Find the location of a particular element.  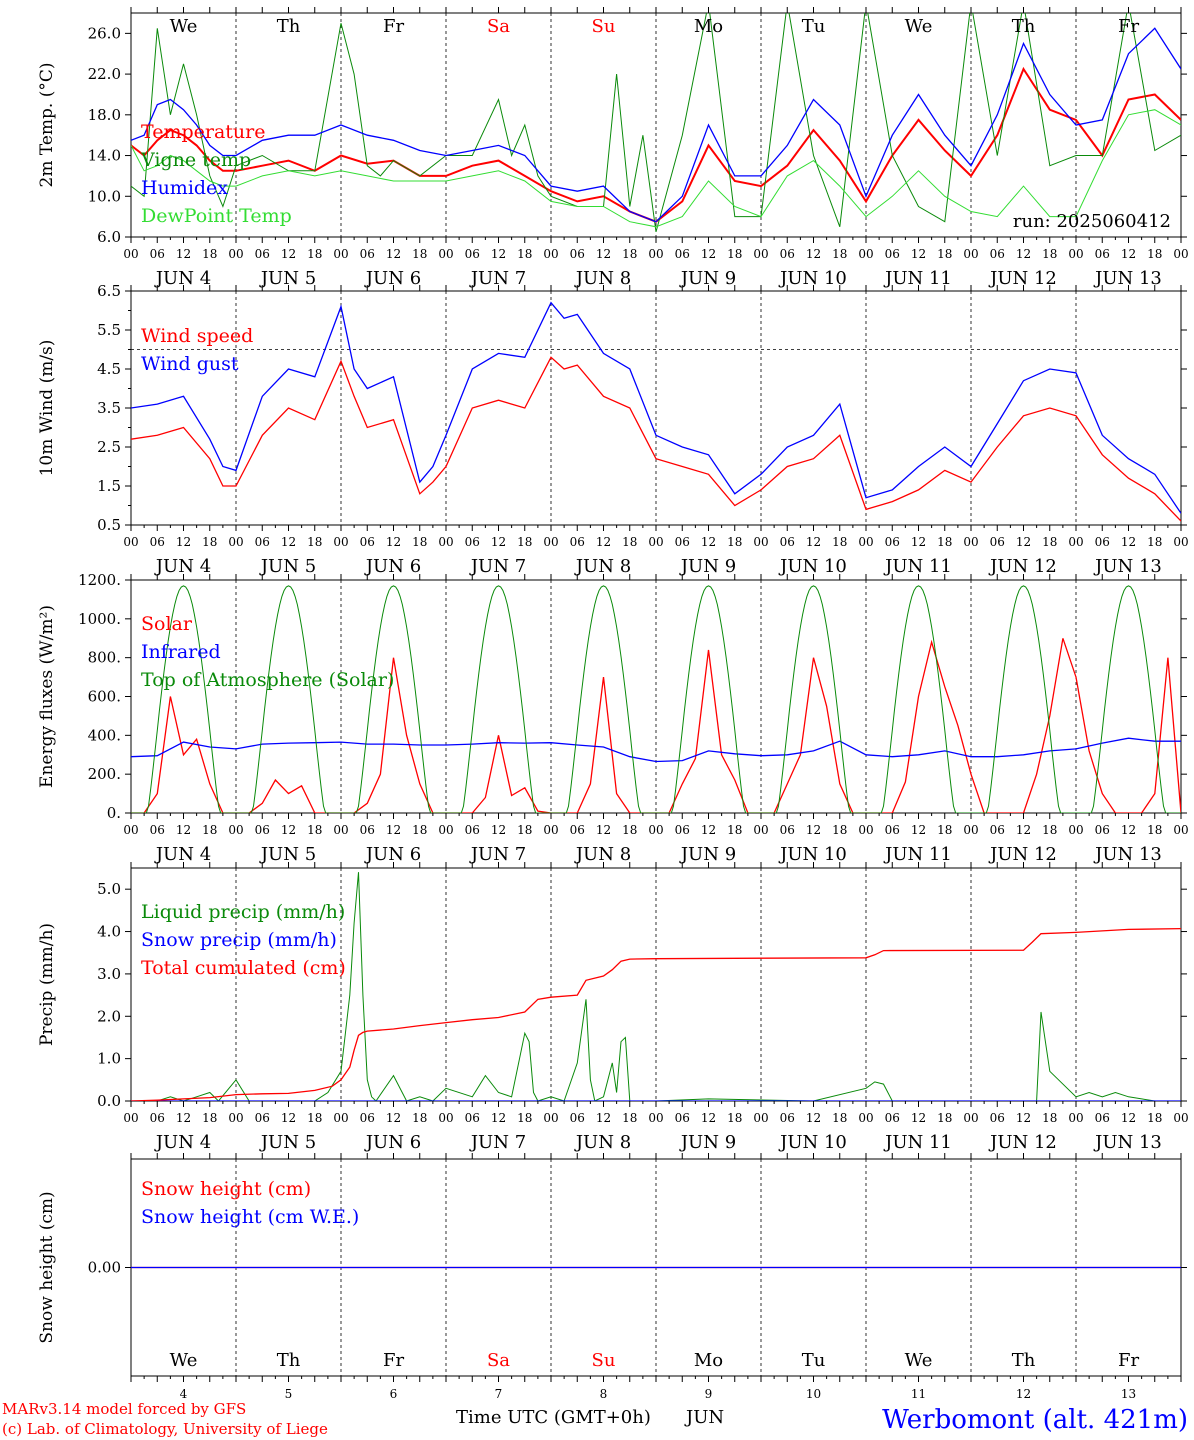

y-tick-label: 5.0 is located at coordinates (109, 889).